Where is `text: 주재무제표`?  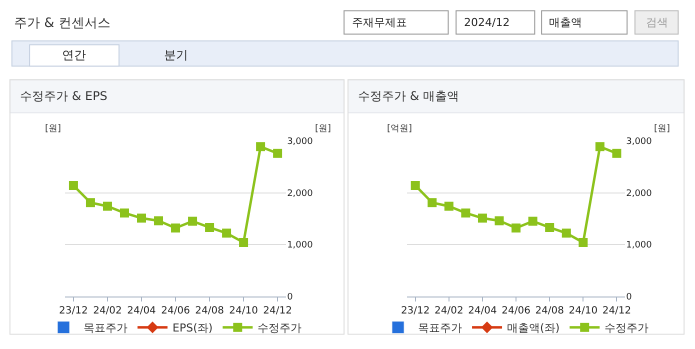
text: 주재무제표 is located at coordinates (379, 22).